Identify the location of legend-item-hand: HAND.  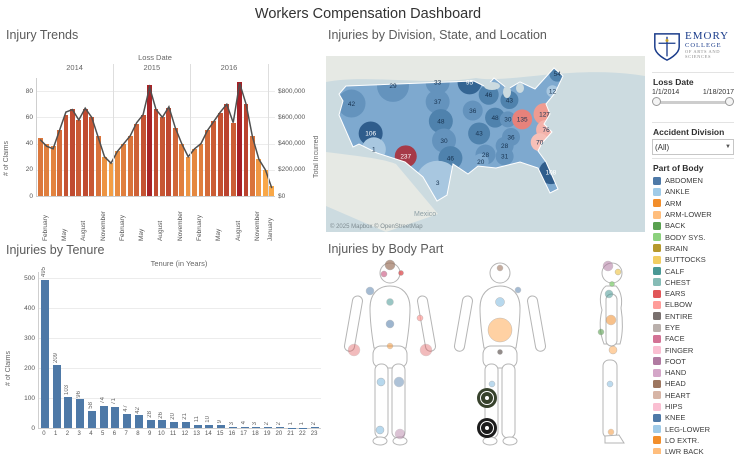
(693, 372).